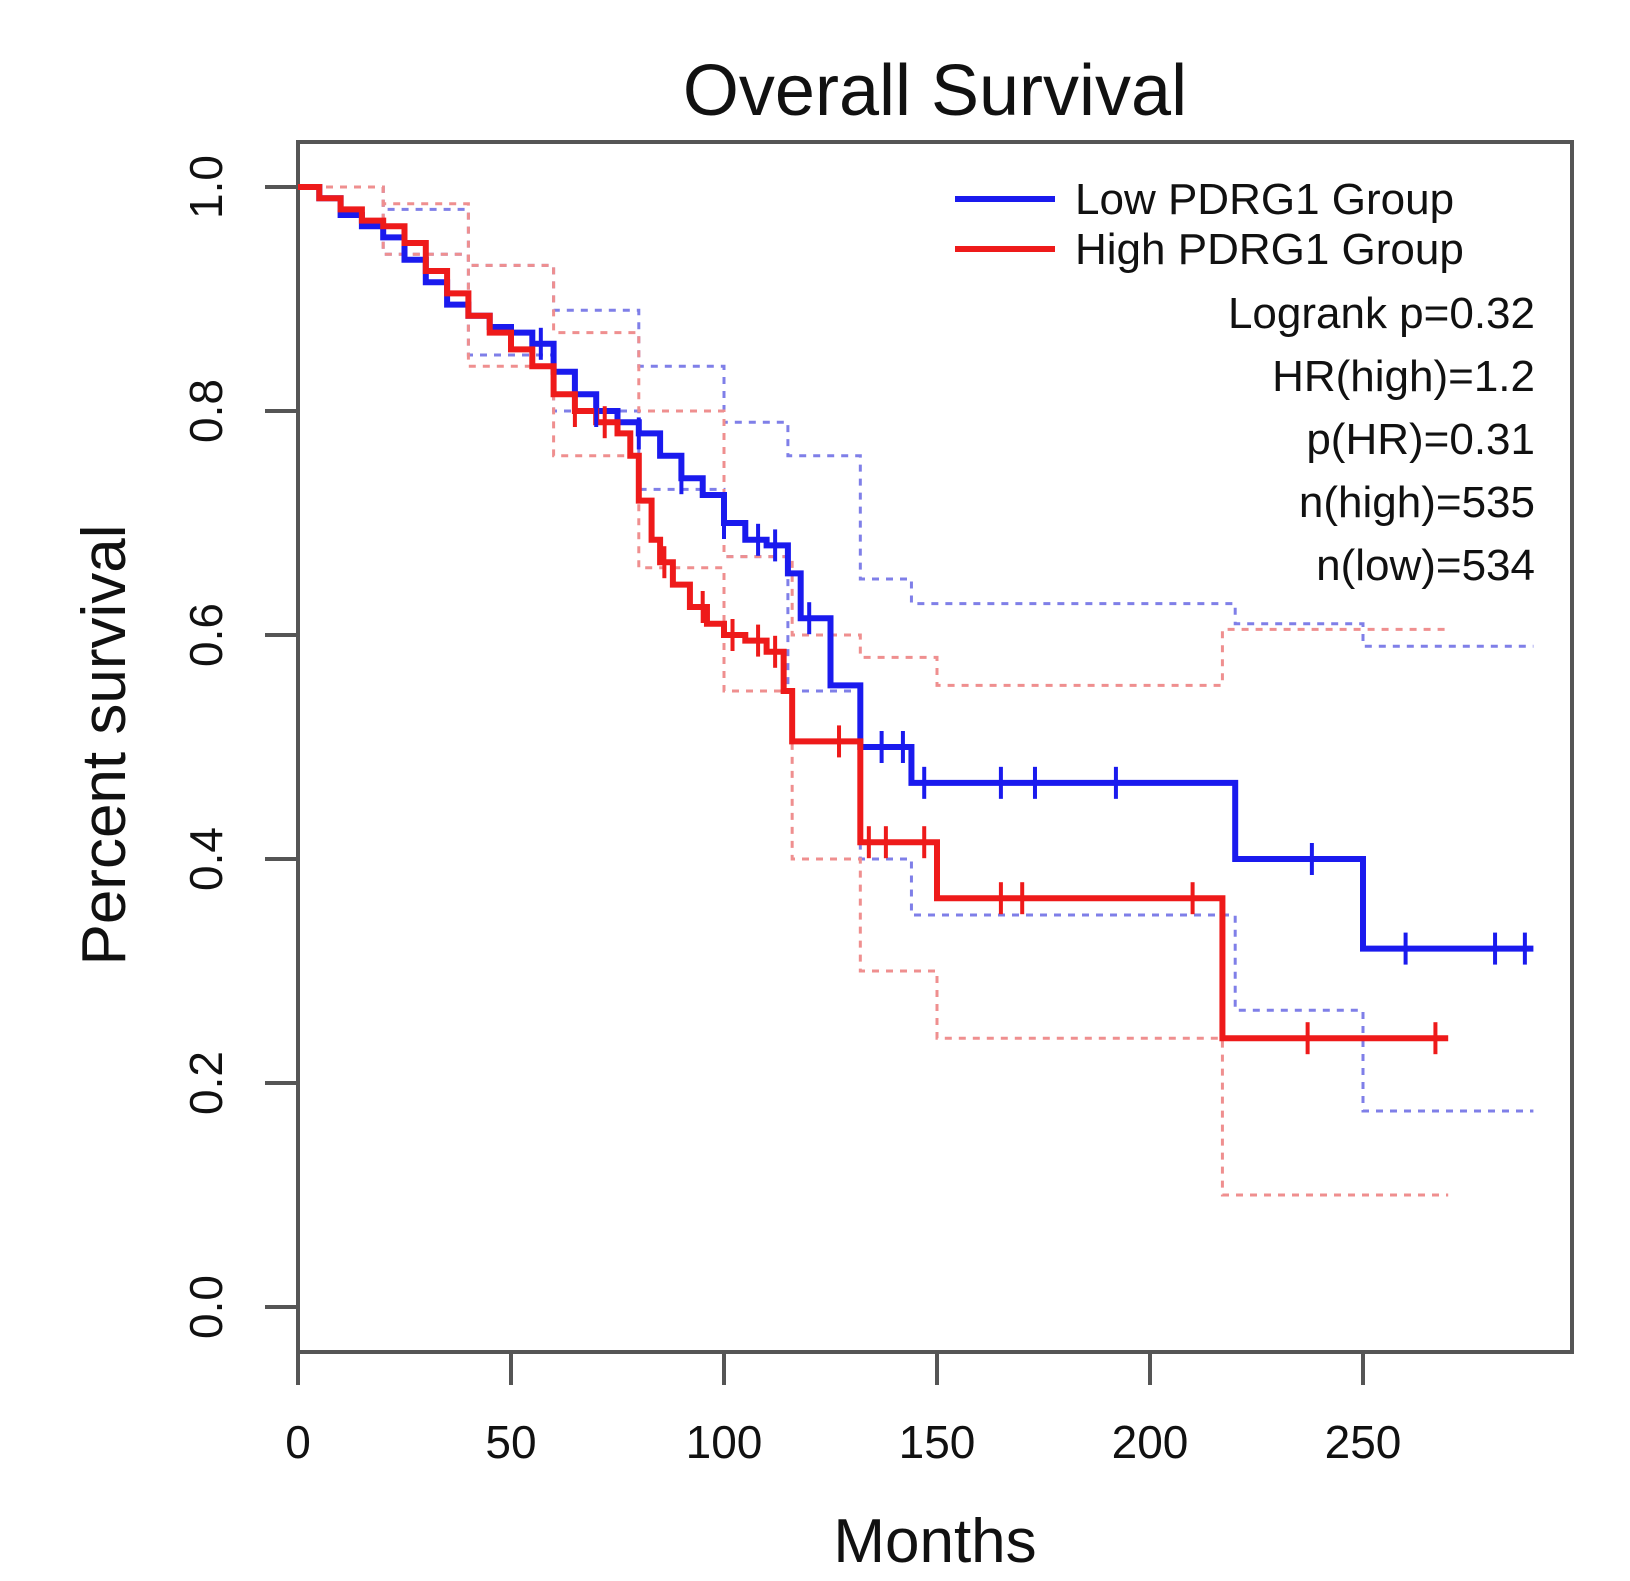 This screenshot has width=1630, height=1581. I want to click on hr-pvalue-annotation: p(HR)=0.31, so click(1420, 439).